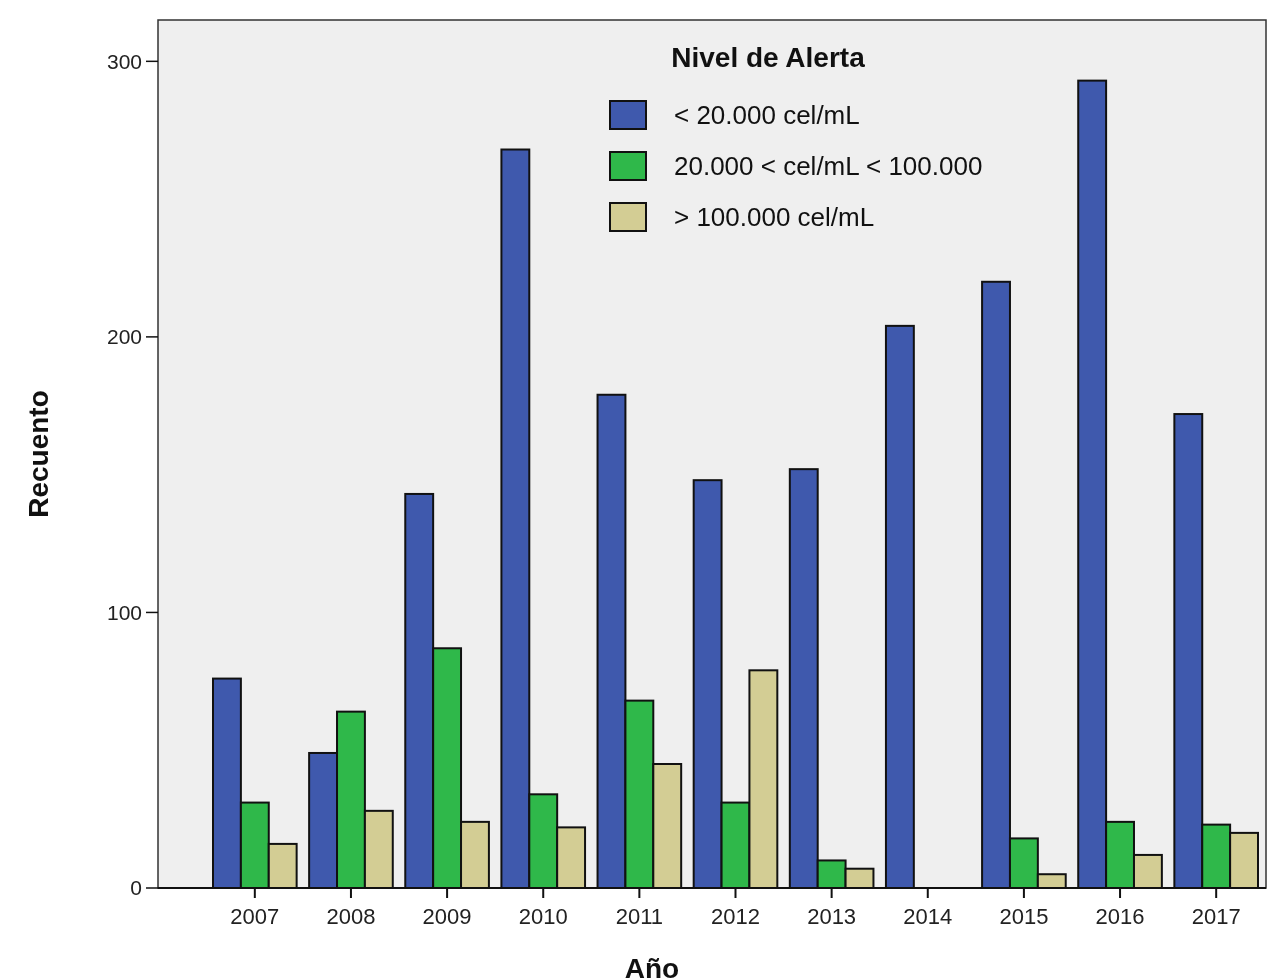  I want to click on y-axis-title: Recuento, so click(38, 454).